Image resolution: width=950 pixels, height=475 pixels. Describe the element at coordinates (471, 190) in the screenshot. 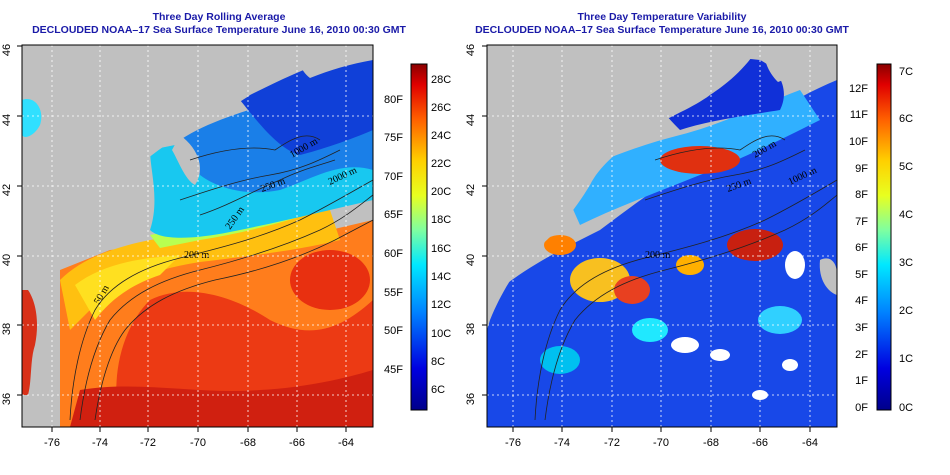

I see `lat-tick-label: 42` at that location.